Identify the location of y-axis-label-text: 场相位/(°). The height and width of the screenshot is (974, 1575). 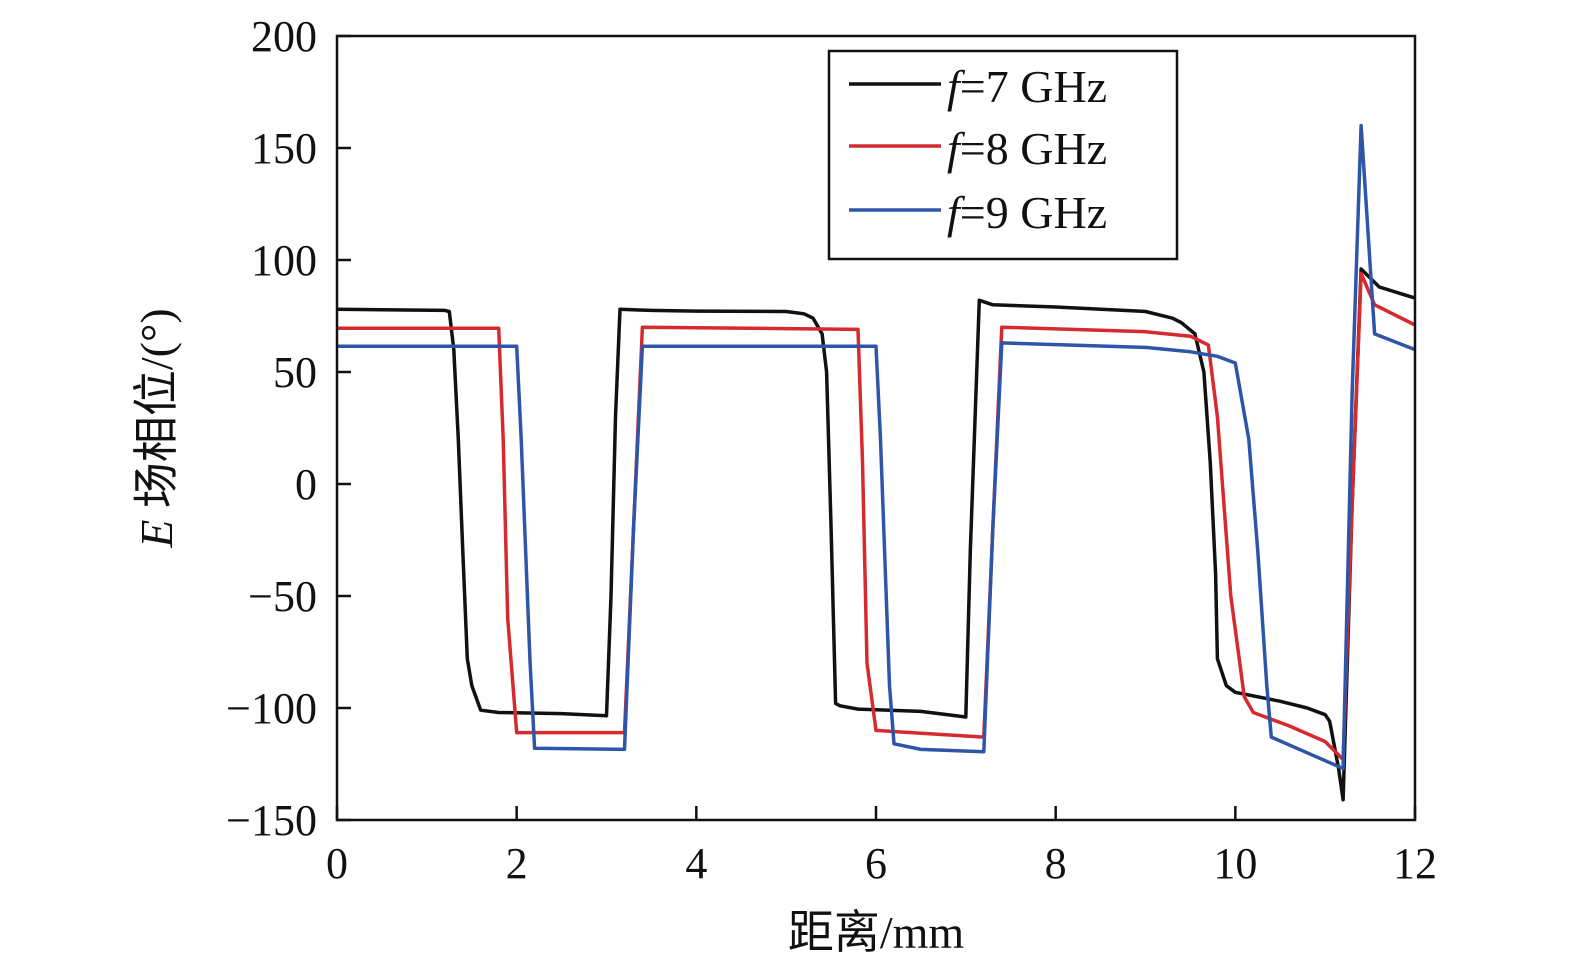
(156, 413).